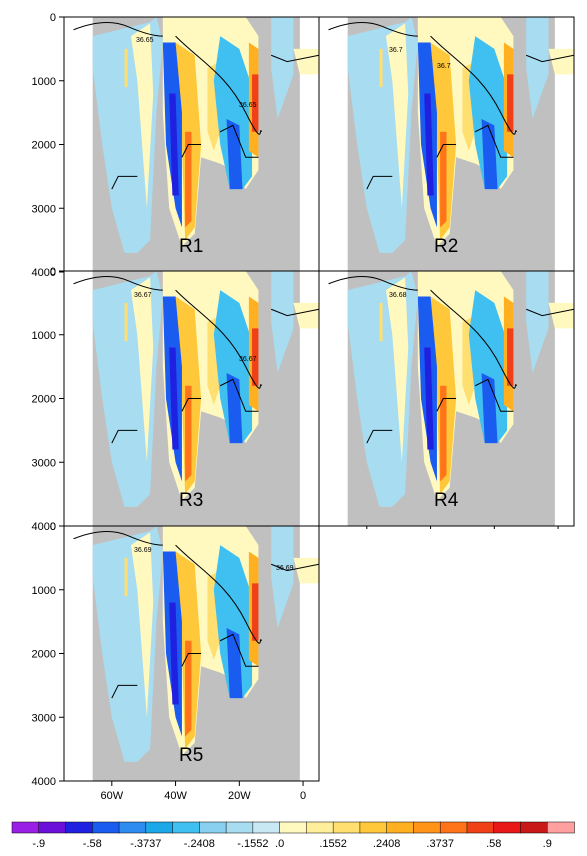 The image size is (587, 856). I want to click on panel-r2: 36.7 36.7 R2, so click(446, 145).